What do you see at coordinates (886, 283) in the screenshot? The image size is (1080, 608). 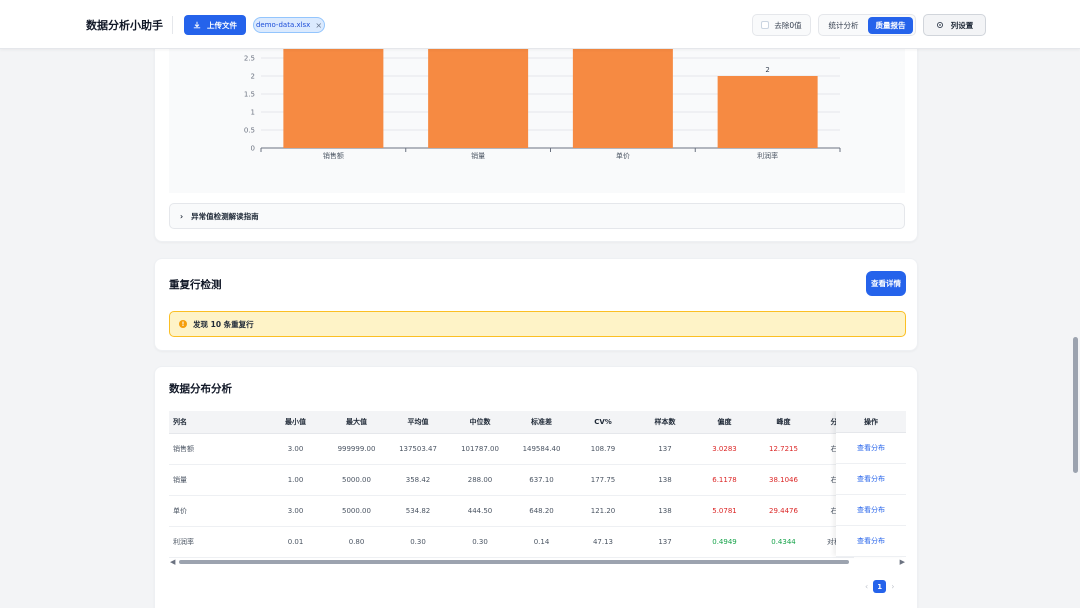 I see `view-details-button: 查看详情` at bounding box center [886, 283].